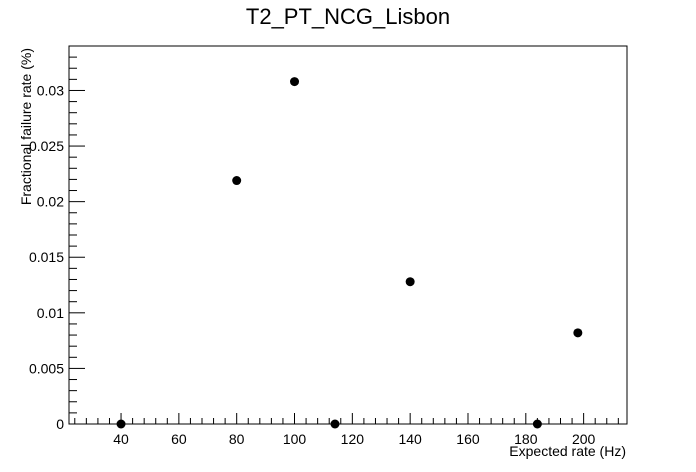  I want to click on x-tick-label: 140, so click(410, 439).